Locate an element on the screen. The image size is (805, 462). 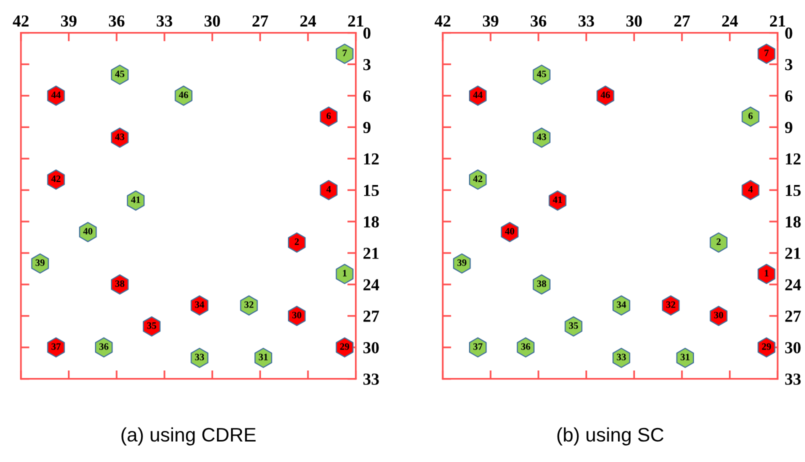
text: (b) using SC is located at coordinates (610, 436).